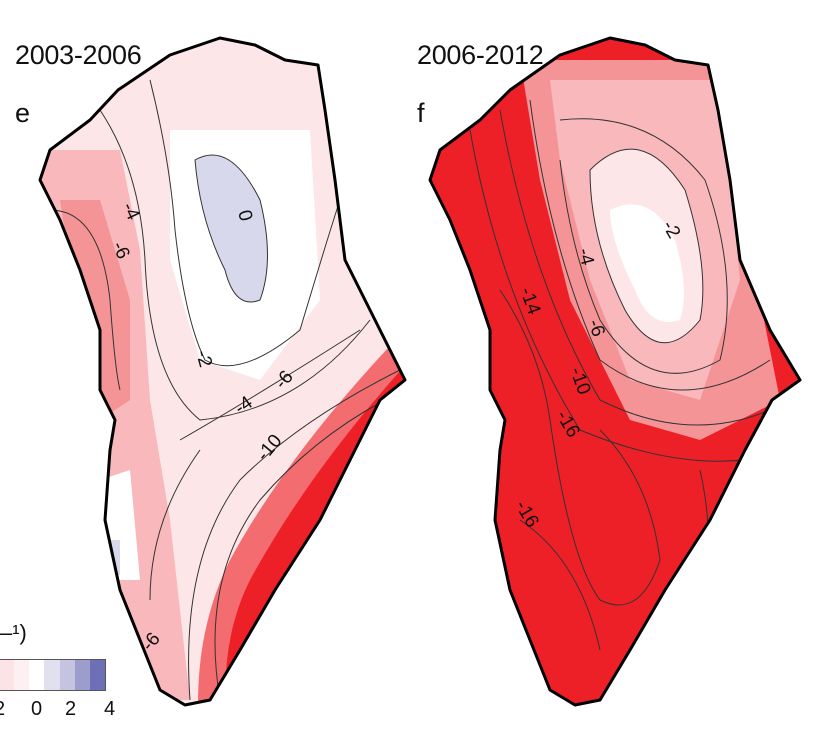 The height and width of the screenshot is (744, 838). Describe the element at coordinates (13, 632) in the screenshot. I see `colorbar-unit-label: –¹)` at that location.